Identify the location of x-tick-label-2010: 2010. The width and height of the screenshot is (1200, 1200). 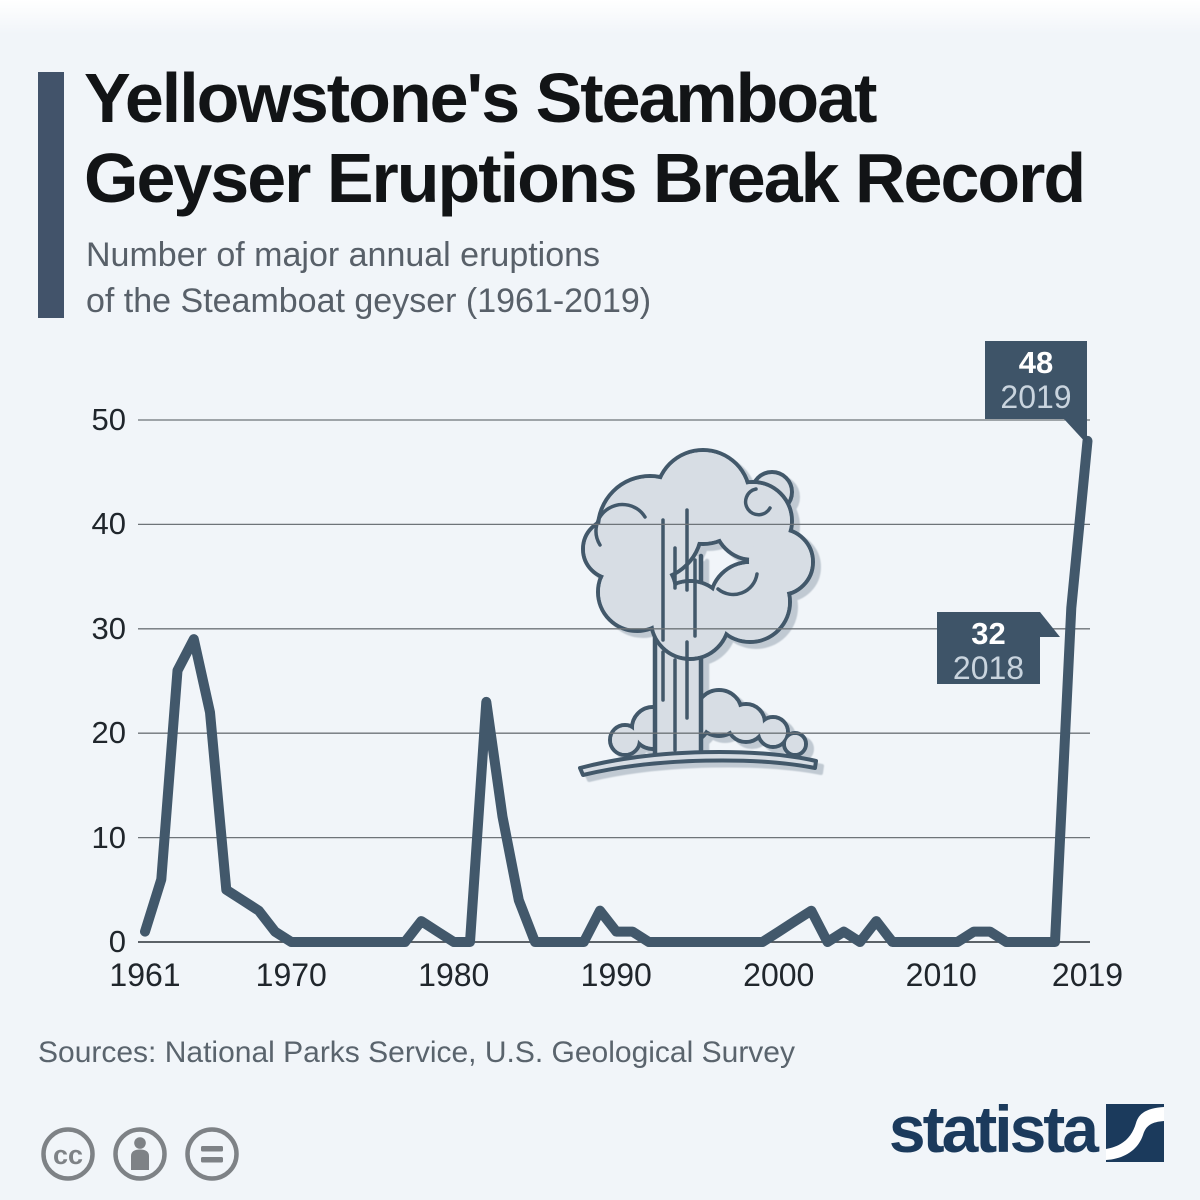
(941, 975).